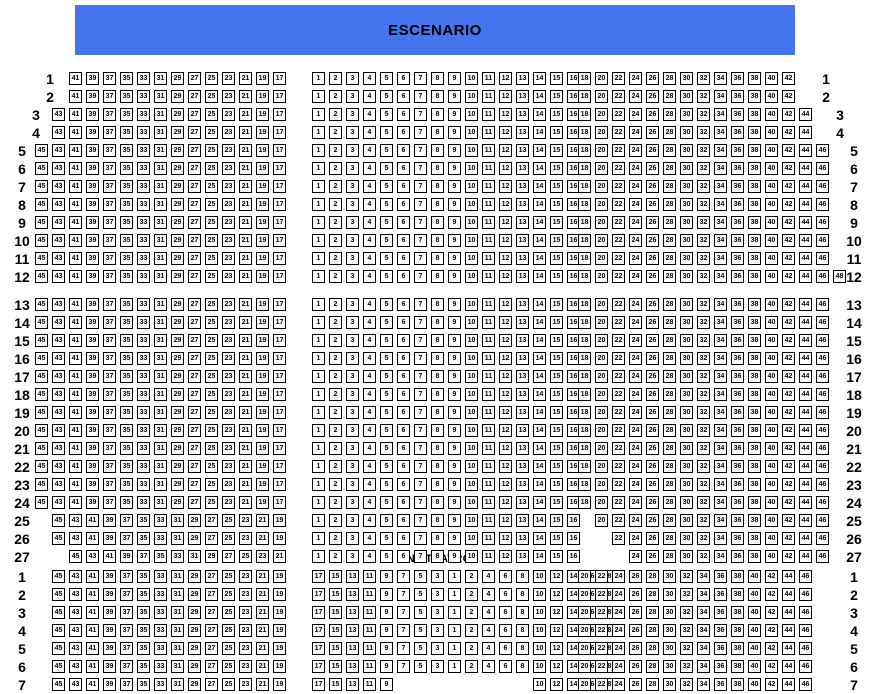  Describe the element at coordinates (75, 538) in the screenshot. I see `seat: 43` at that location.